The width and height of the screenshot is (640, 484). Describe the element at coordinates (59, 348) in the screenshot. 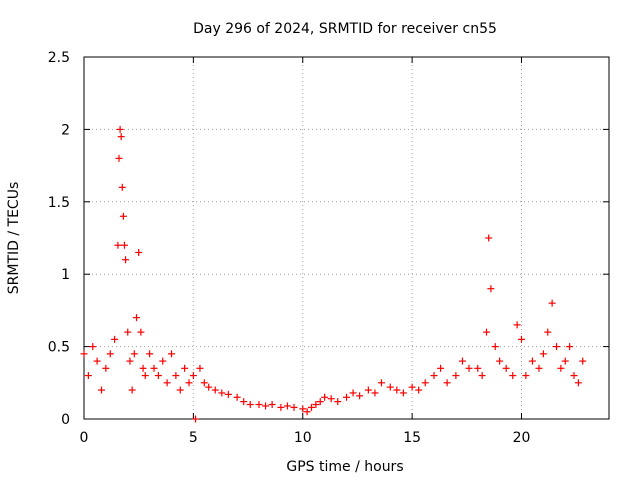

I see `y-tick-label: 0.5` at that location.